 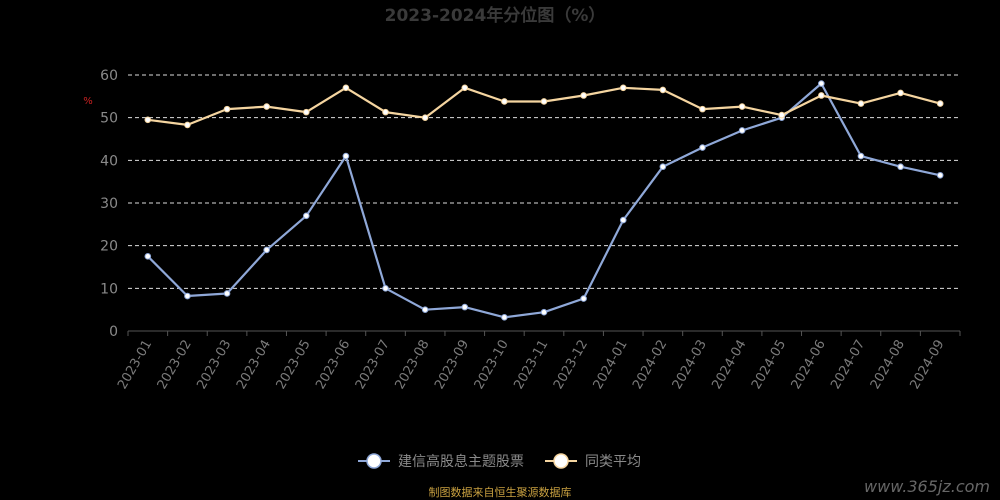 What do you see at coordinates (294, 365) in the screenshot?
I see `x-tick-label: 2023-05` at bounding box center [294, 365].